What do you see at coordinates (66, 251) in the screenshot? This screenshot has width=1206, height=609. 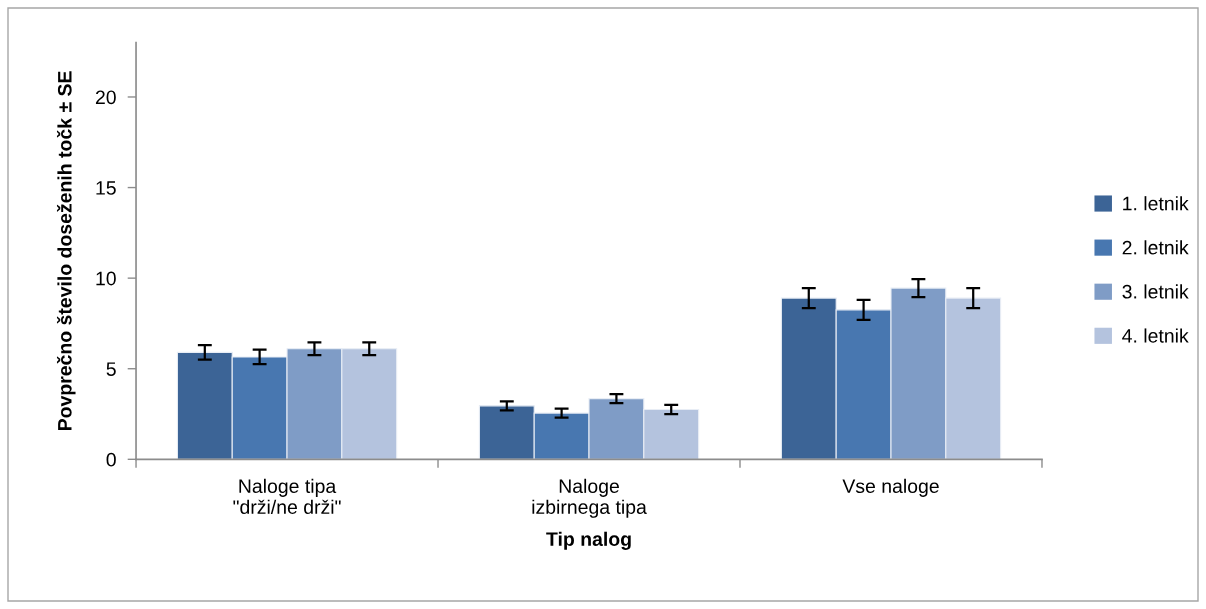 I see `y-axis-title: Povprečno število doseženih točk ± SE` at bounding box center [66, 251].